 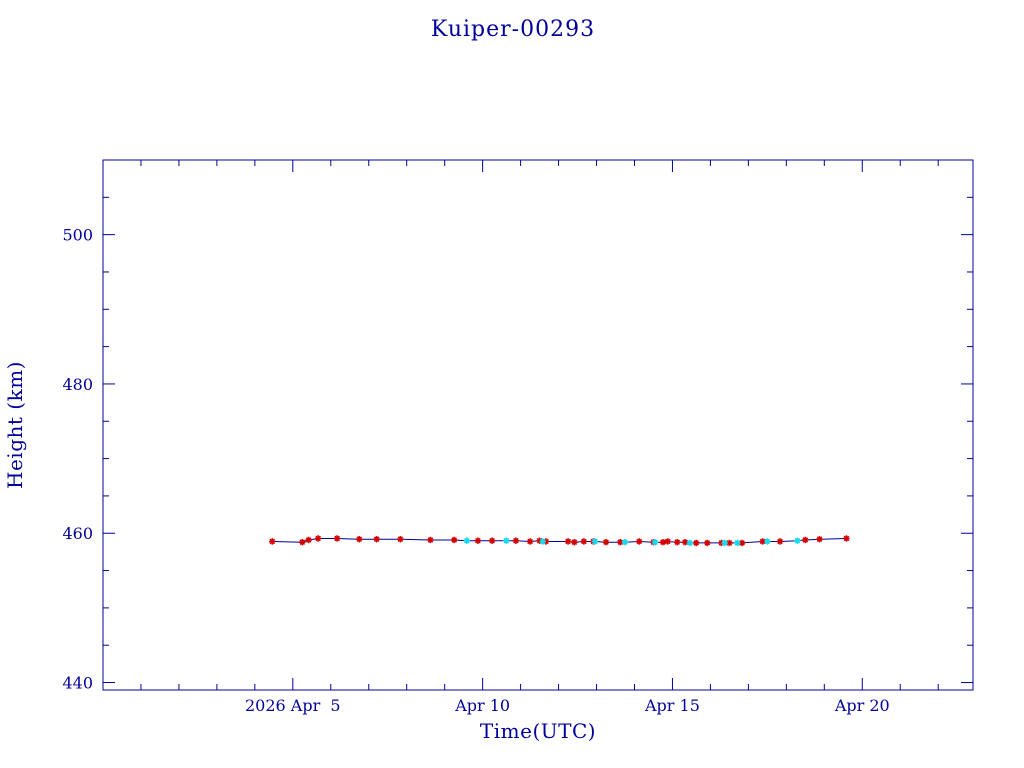 I want to click on y-tick-label: 460, so click(x=77, y=533).